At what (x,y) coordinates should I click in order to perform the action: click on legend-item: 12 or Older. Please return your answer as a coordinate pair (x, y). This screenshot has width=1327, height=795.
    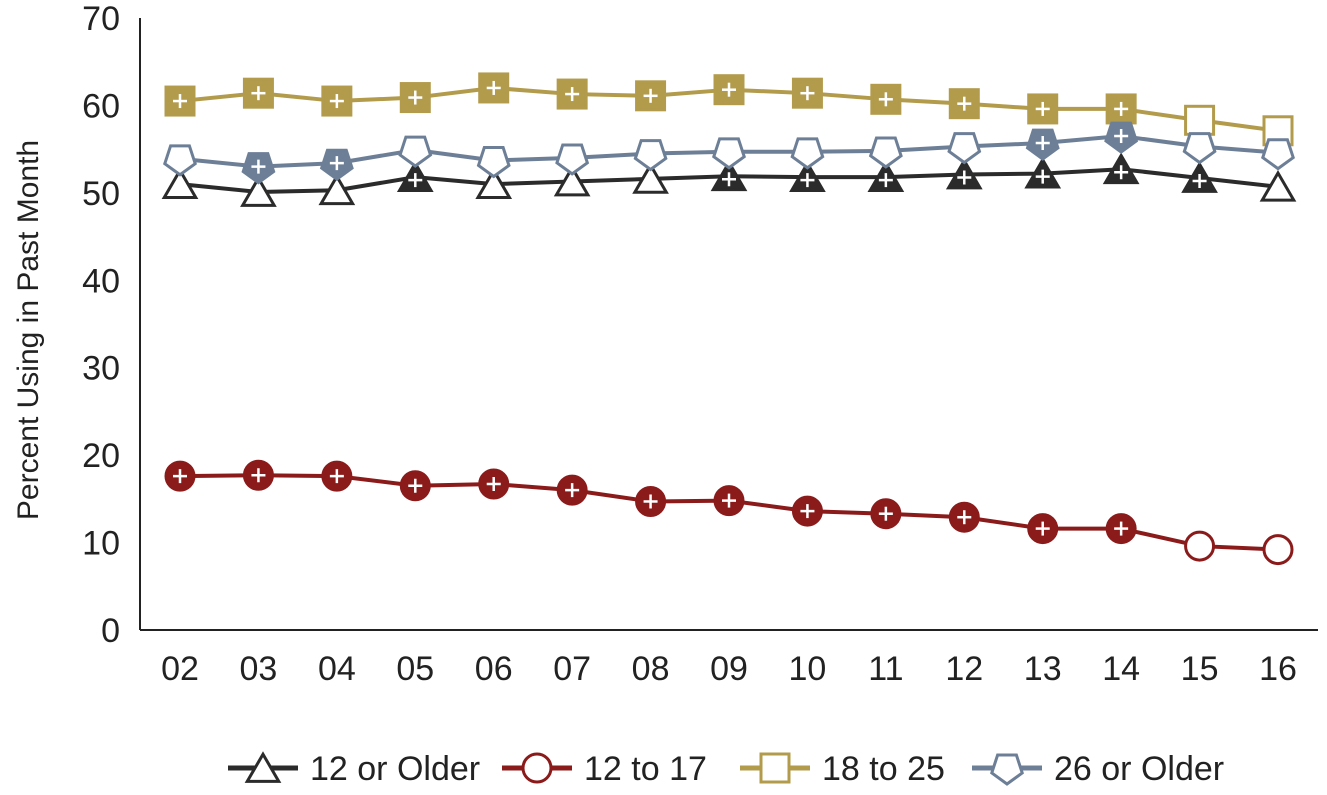
    Looking at the image, I should click on (354, 769).